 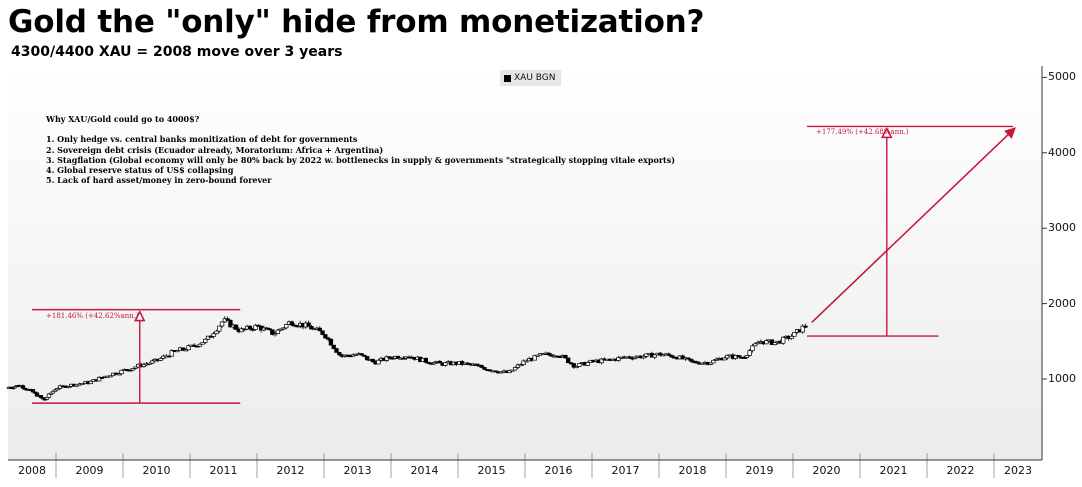 I want to click on candles, so click(x=407, y=358).